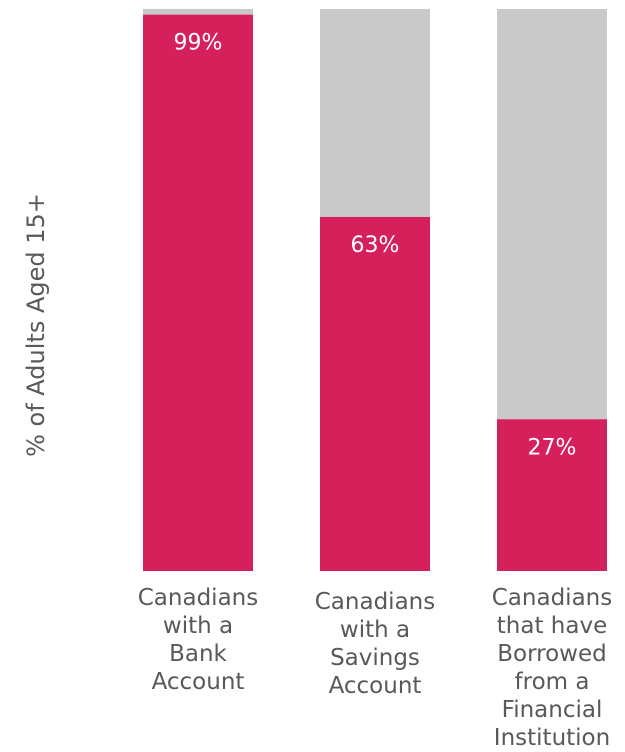 This screenshot has width=625, height=752. What do you see at coordinates (375, 245) in the screenshot?
I see `data-label-2: 63%` at bounding box center [375, 245].